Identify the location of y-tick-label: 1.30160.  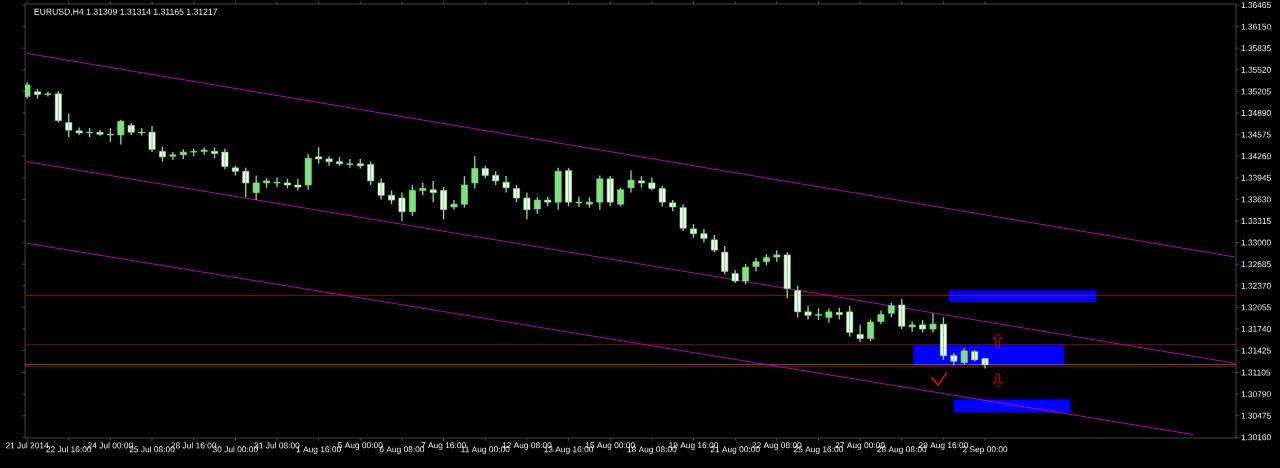
(1256, 437).